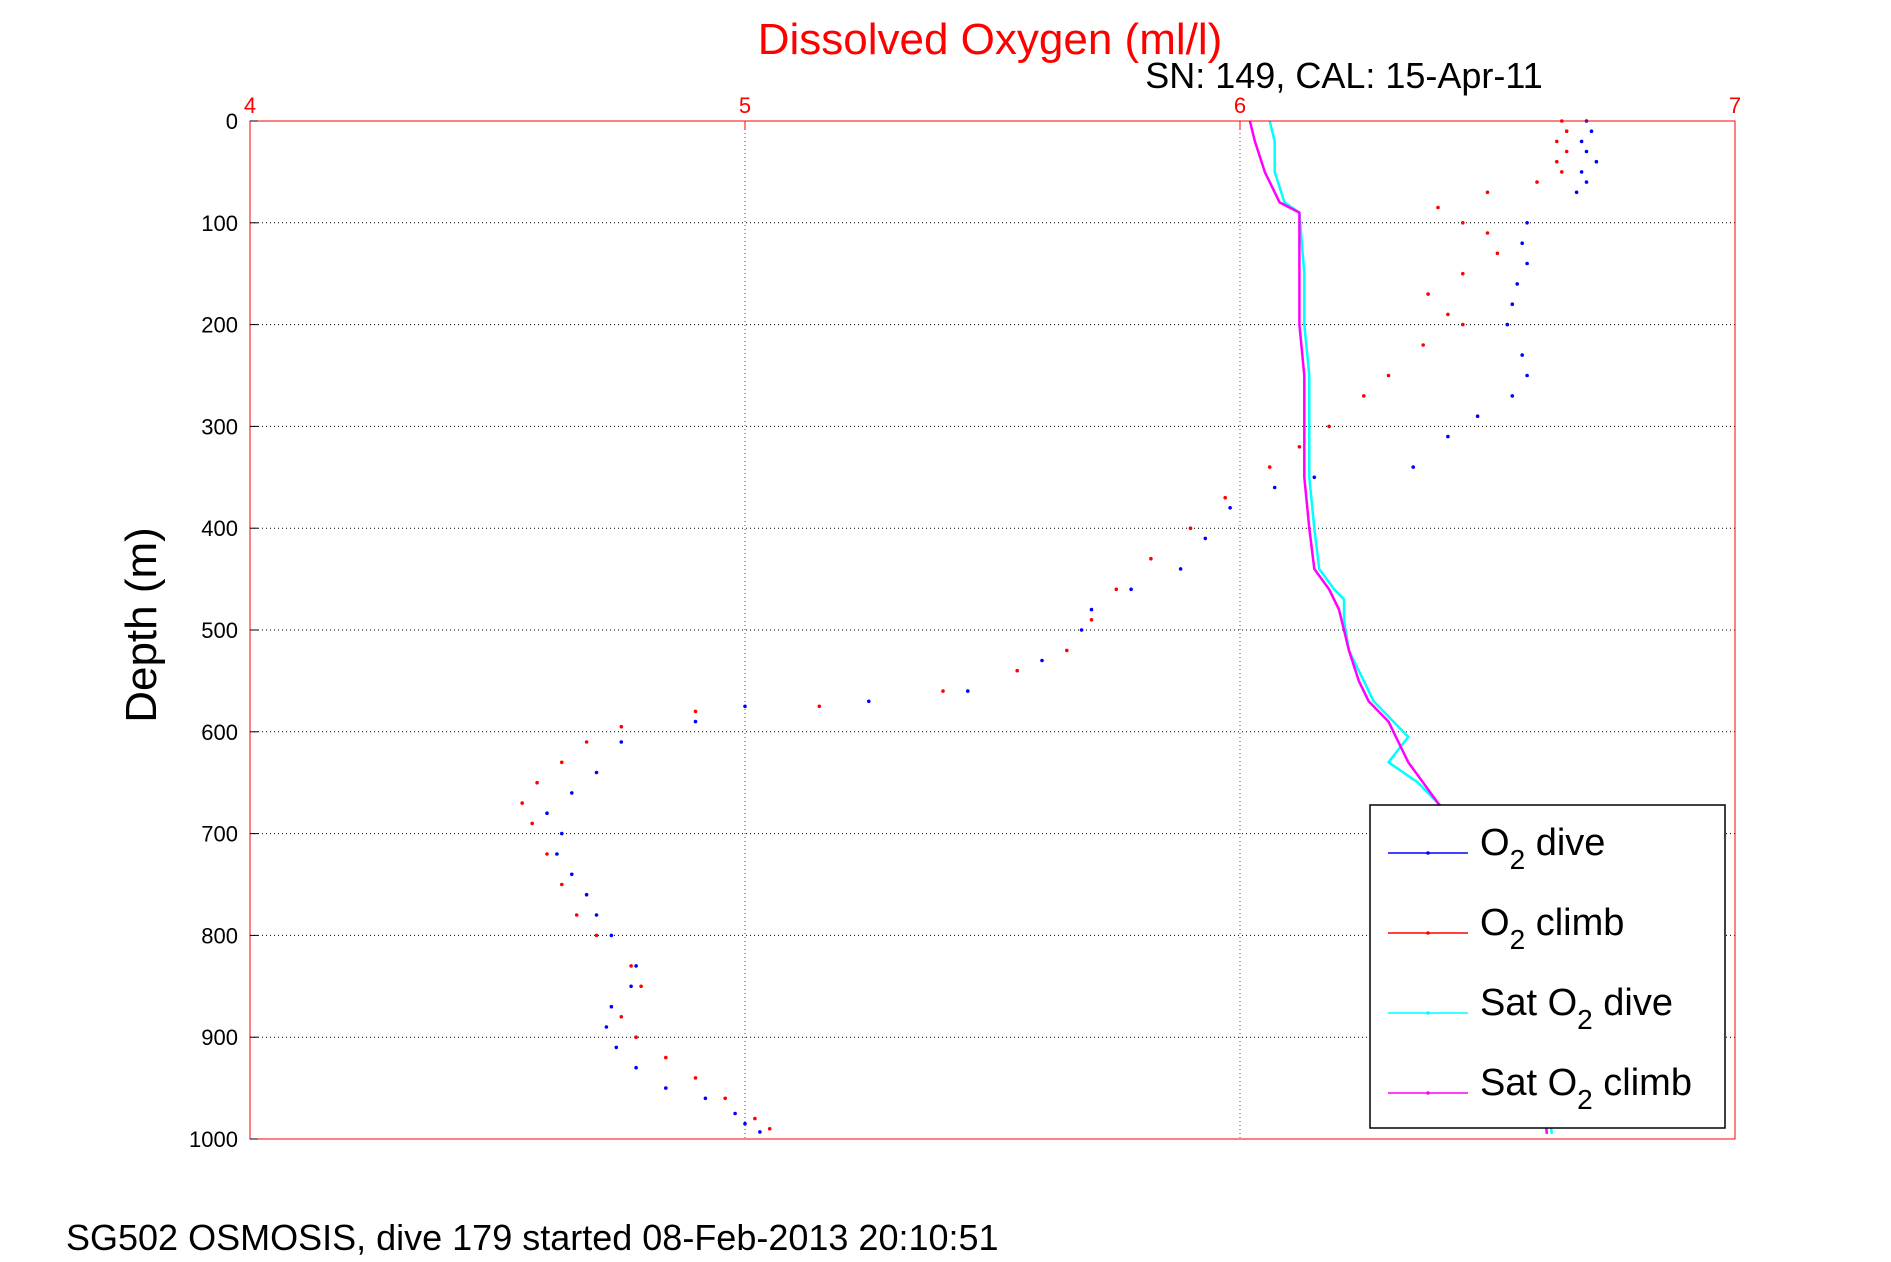 The height and width of the screenshot is (1262, 1891). What do you see at coordinates (1528, 1083) in the screenshot?
I see `legend-label-text: Sat O` at bounding box center [1528, 1083].